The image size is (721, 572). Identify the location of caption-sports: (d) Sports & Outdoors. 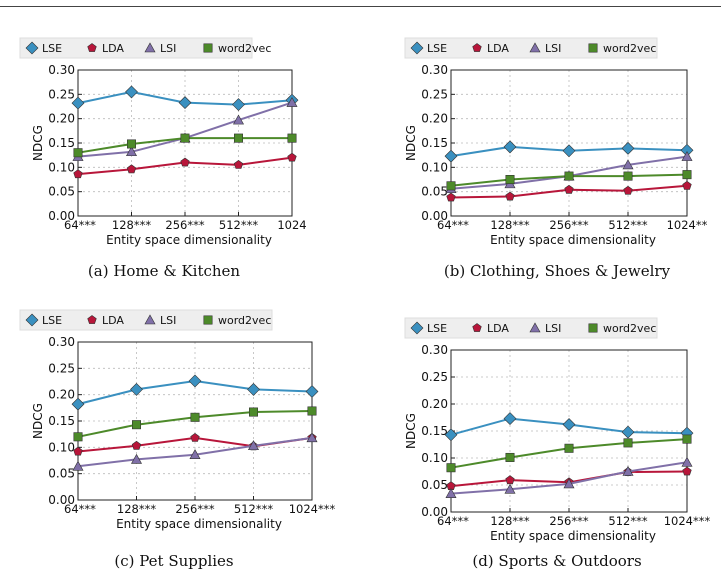
(557, 561).